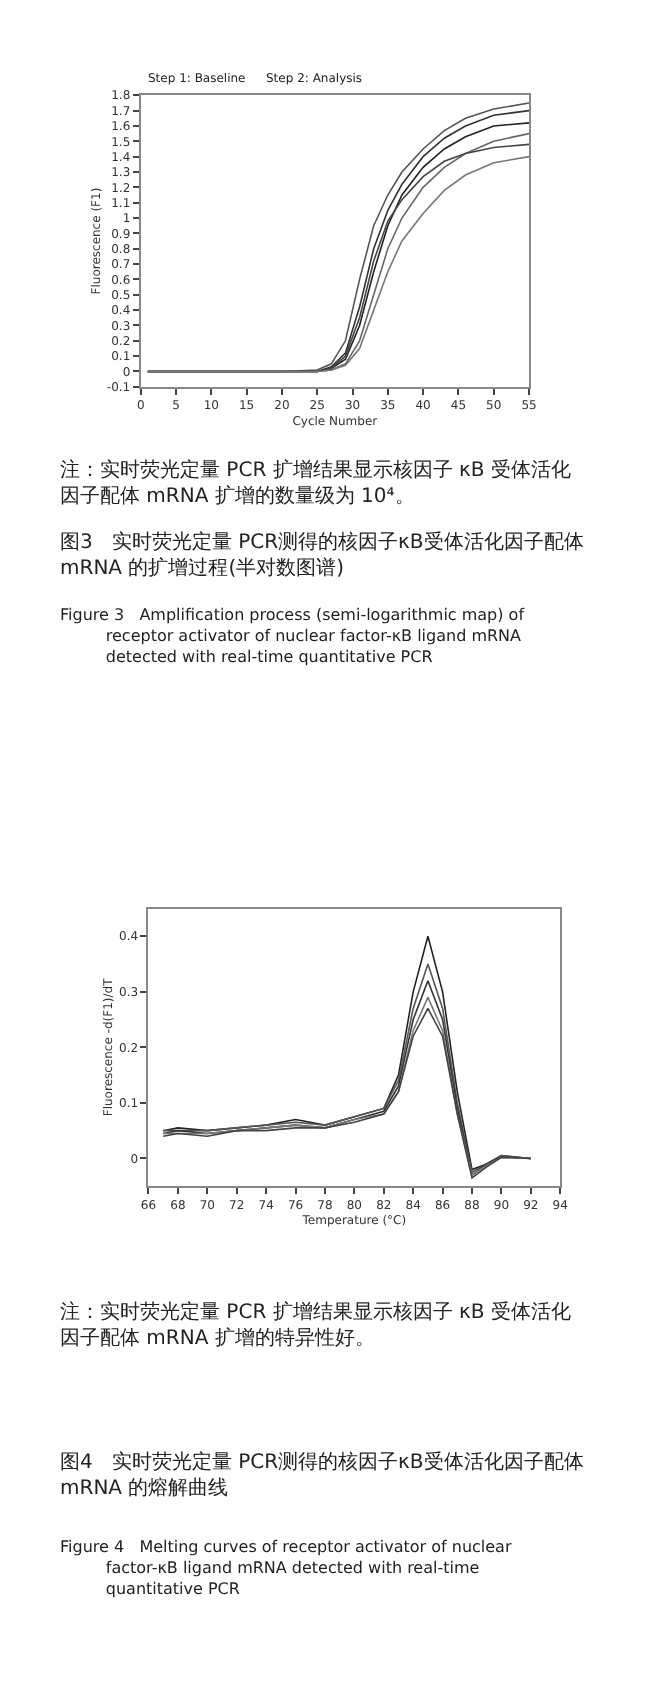 The width and height of the screenshot is (658, 1700). I want to click on caption: 图3 实时荧光定量 PCR测得的核因子κB受体活化因子配体 mRNA 的扩增过程(半对数图谱), so click(322, 555).